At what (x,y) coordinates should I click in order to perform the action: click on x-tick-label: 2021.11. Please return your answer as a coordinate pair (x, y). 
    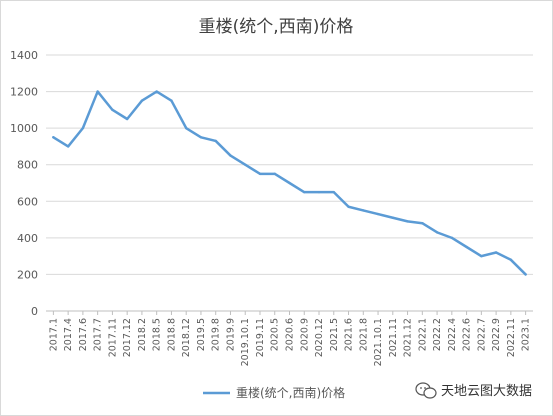
    Looking at the image, I should click on (393, 337).